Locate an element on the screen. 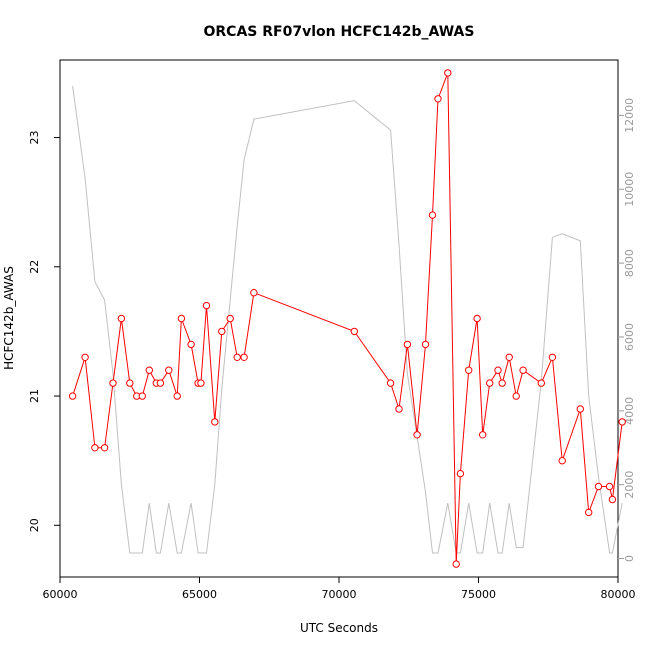  y2-tick-label: 4000 is located at coordinates (629, 411).